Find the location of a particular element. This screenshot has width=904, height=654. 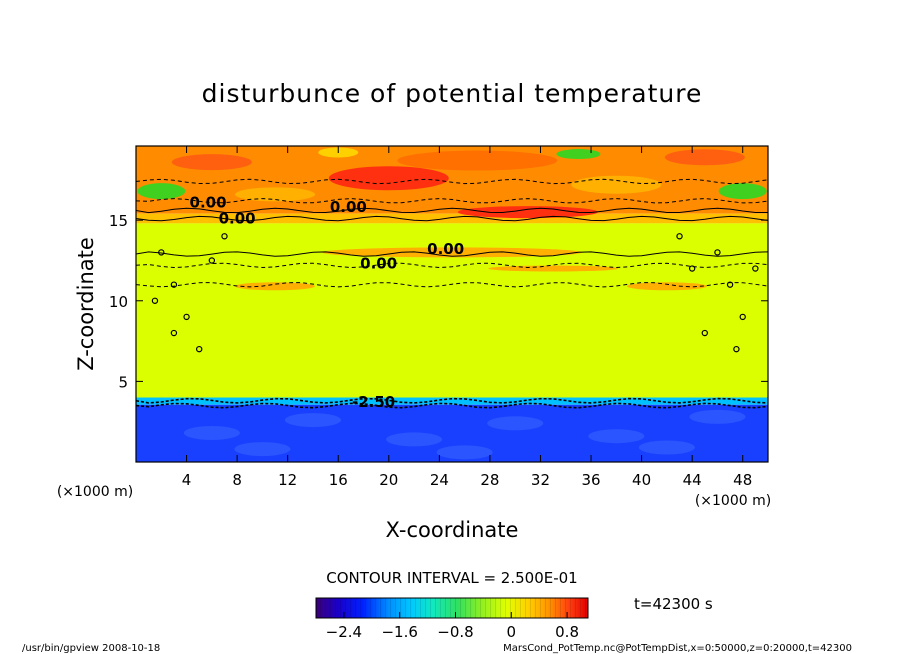

y-tick-label-1: 10 is located at coordinates (118, 302).